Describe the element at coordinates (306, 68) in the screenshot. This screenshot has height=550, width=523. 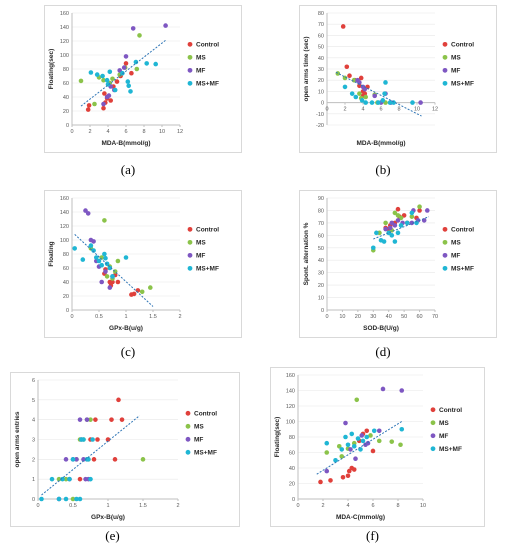
I see `y-axis-title: open arms time (sec)` at that location.